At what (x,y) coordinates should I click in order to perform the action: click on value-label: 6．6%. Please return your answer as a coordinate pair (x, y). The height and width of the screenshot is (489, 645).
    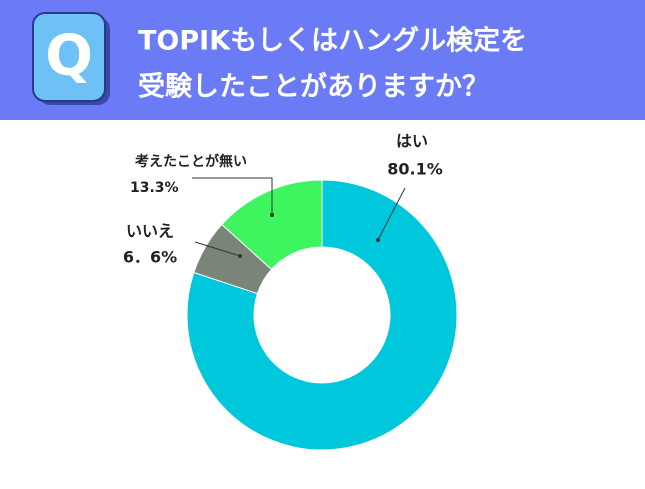
    Looking at the image, I should click on (150, 257).